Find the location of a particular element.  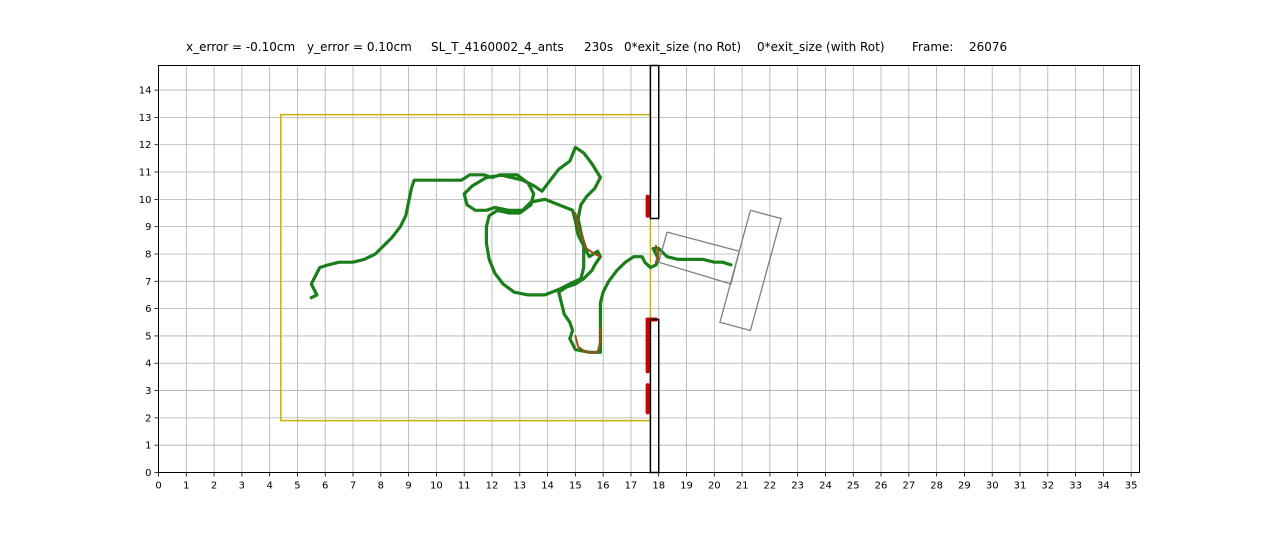

y-tick-label: 2 is located at coordinates (148, 418).